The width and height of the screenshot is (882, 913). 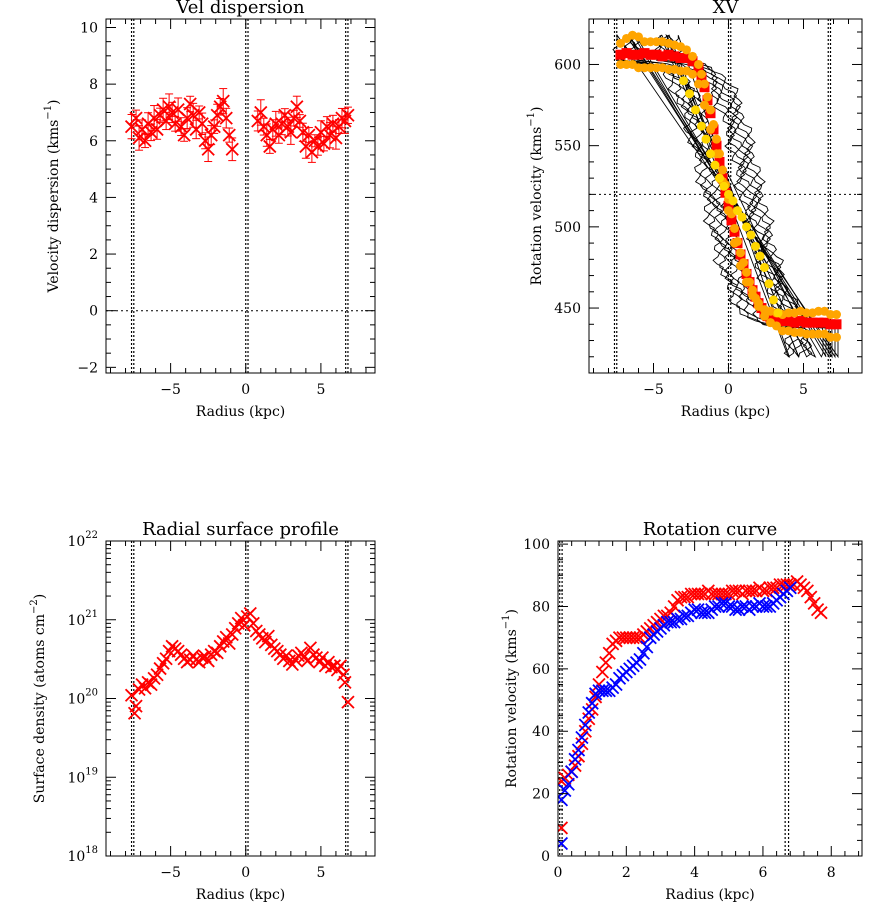 I want to click on y-tick-label: 80, so click(x=541, y=607).